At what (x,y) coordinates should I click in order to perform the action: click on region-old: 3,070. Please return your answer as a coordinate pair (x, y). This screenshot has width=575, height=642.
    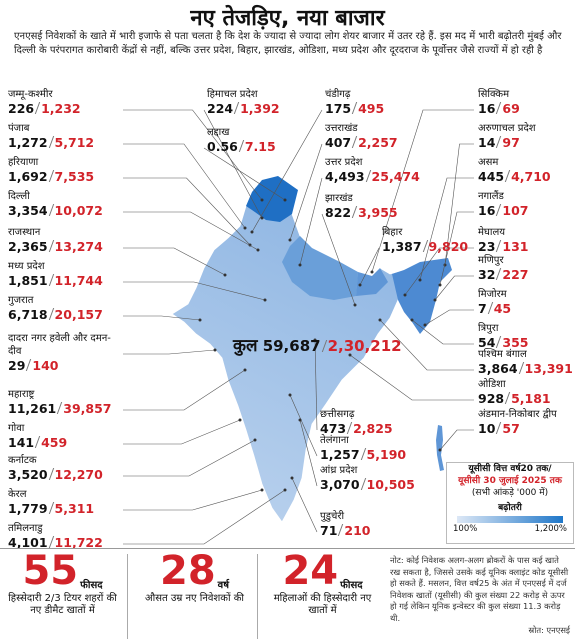
    Looking at the image, I should click on (340, 484).